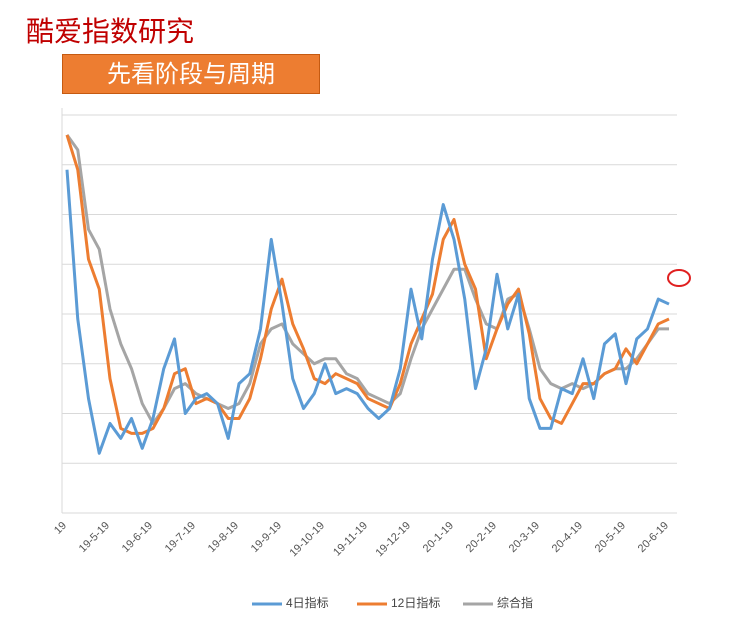 Image resolution: width=750 pixels, height=625 pixels. Describe the element at coordinates (266, 537) in the screenshot. I see `x-tick-label: 19-9-19` at that location.